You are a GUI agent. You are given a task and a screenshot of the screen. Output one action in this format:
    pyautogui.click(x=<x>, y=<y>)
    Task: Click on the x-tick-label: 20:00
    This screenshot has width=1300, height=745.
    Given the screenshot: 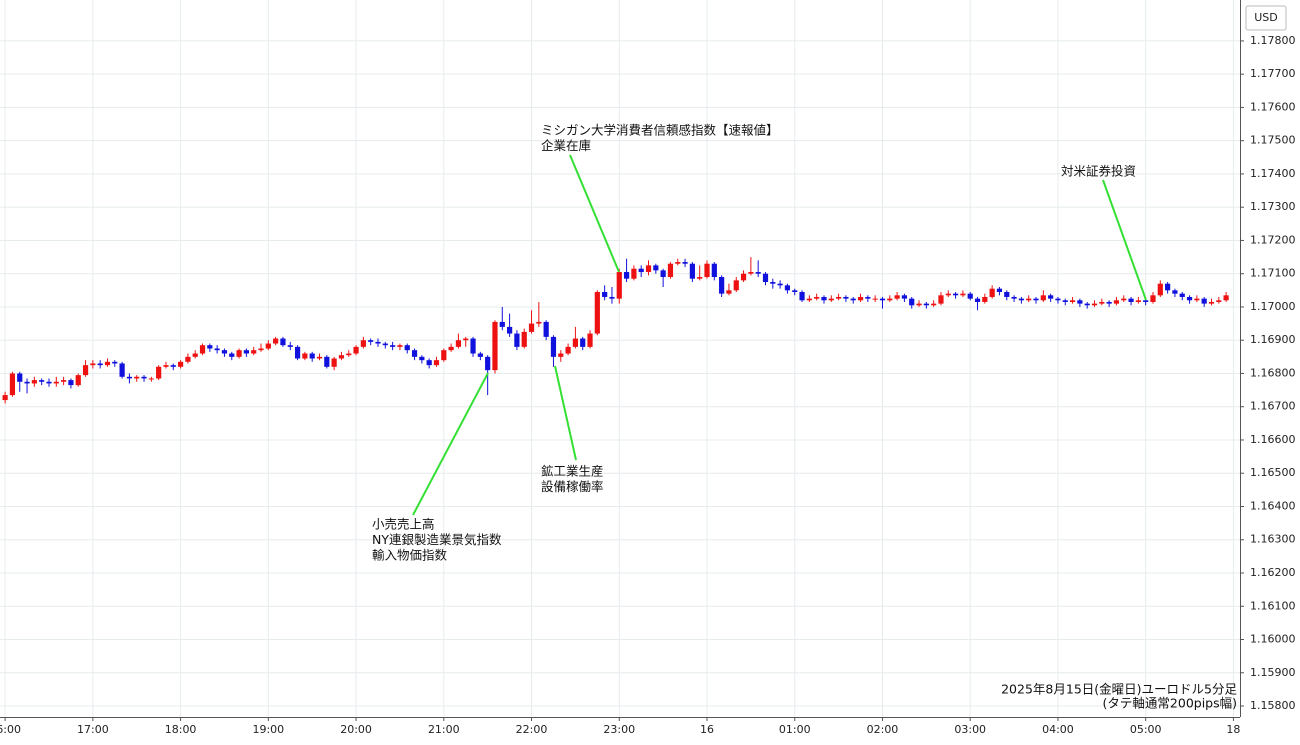 What is the action you would take?
    pyautogui.click(x=356, y=729)
    